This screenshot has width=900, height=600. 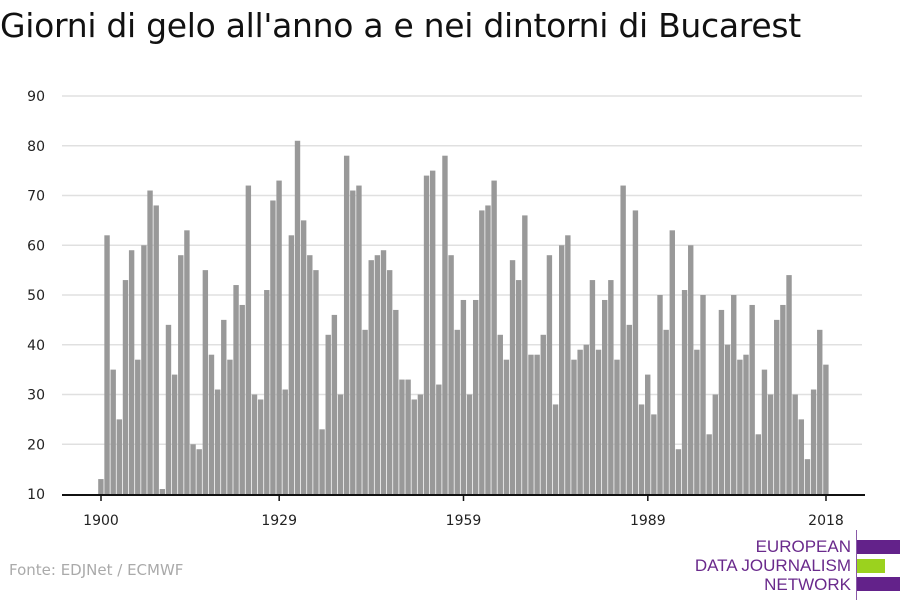 I want to click on bar-1998, so click(x=703, y=394).